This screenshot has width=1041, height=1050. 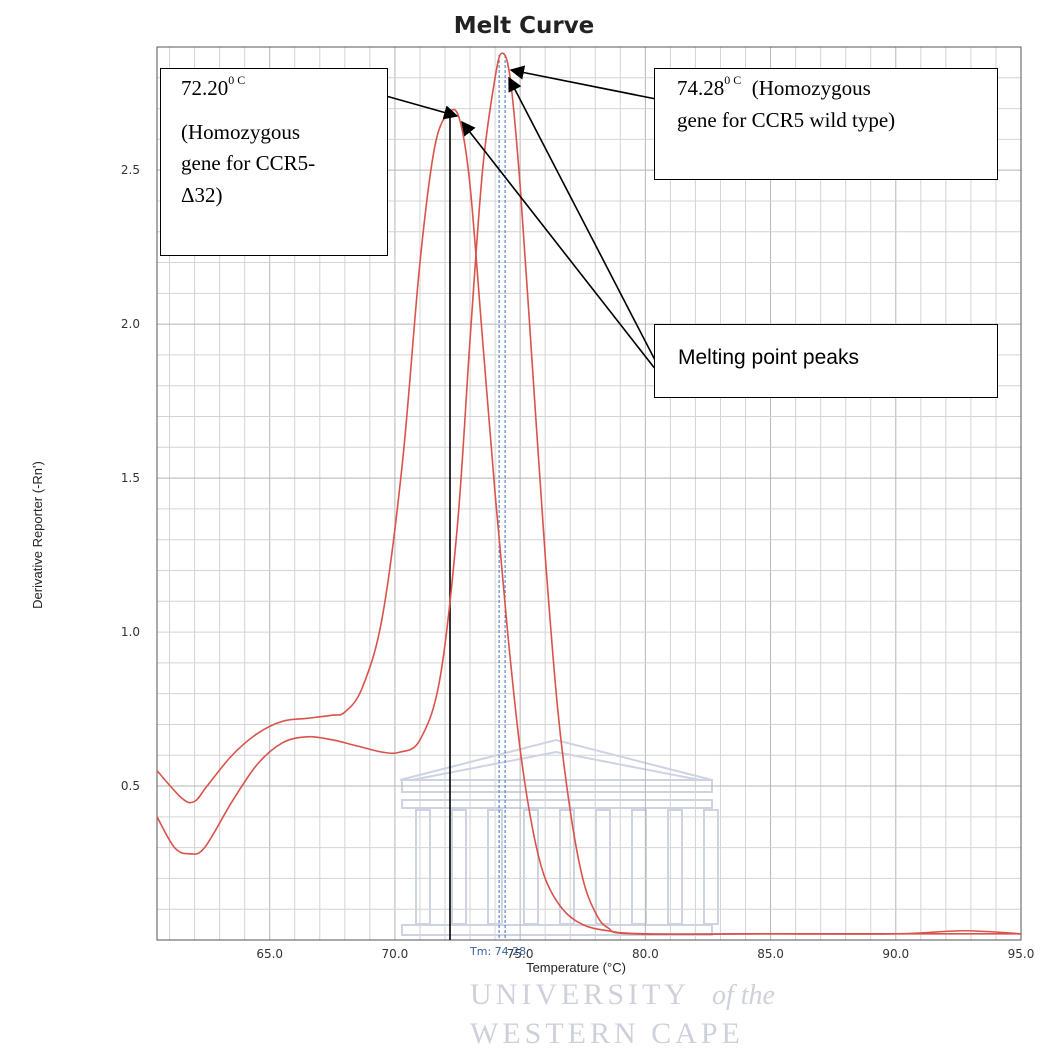 I want to click on y-tick-label: 1.5, so click(x=130, y=478).